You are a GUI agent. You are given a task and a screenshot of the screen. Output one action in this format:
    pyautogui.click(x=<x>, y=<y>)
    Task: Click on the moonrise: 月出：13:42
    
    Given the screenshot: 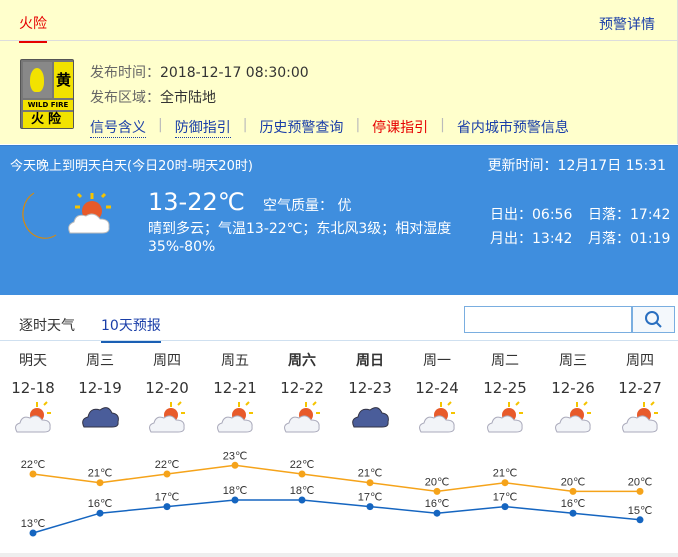 What is the action you would take?
    pyautogui.click(x=531, y=239)
    